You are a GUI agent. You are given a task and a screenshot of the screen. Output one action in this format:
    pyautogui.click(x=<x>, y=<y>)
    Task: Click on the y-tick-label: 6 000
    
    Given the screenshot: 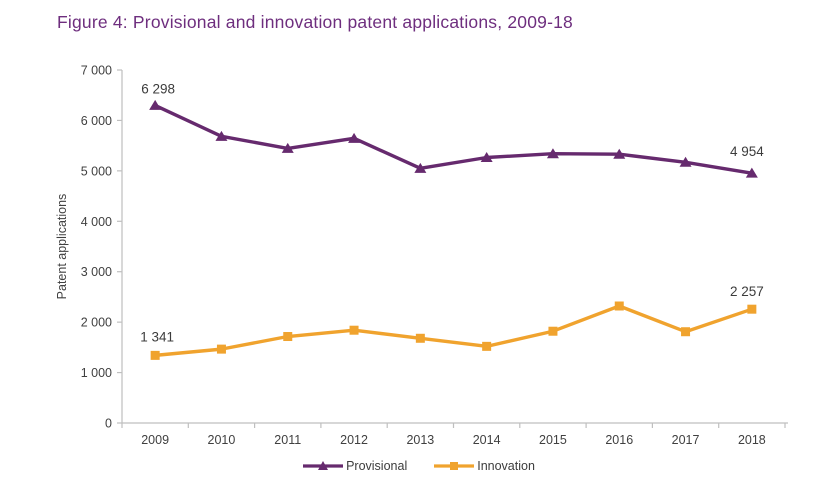 What is the action you would take?
    pyautogui.click(x=96, y=121)
    